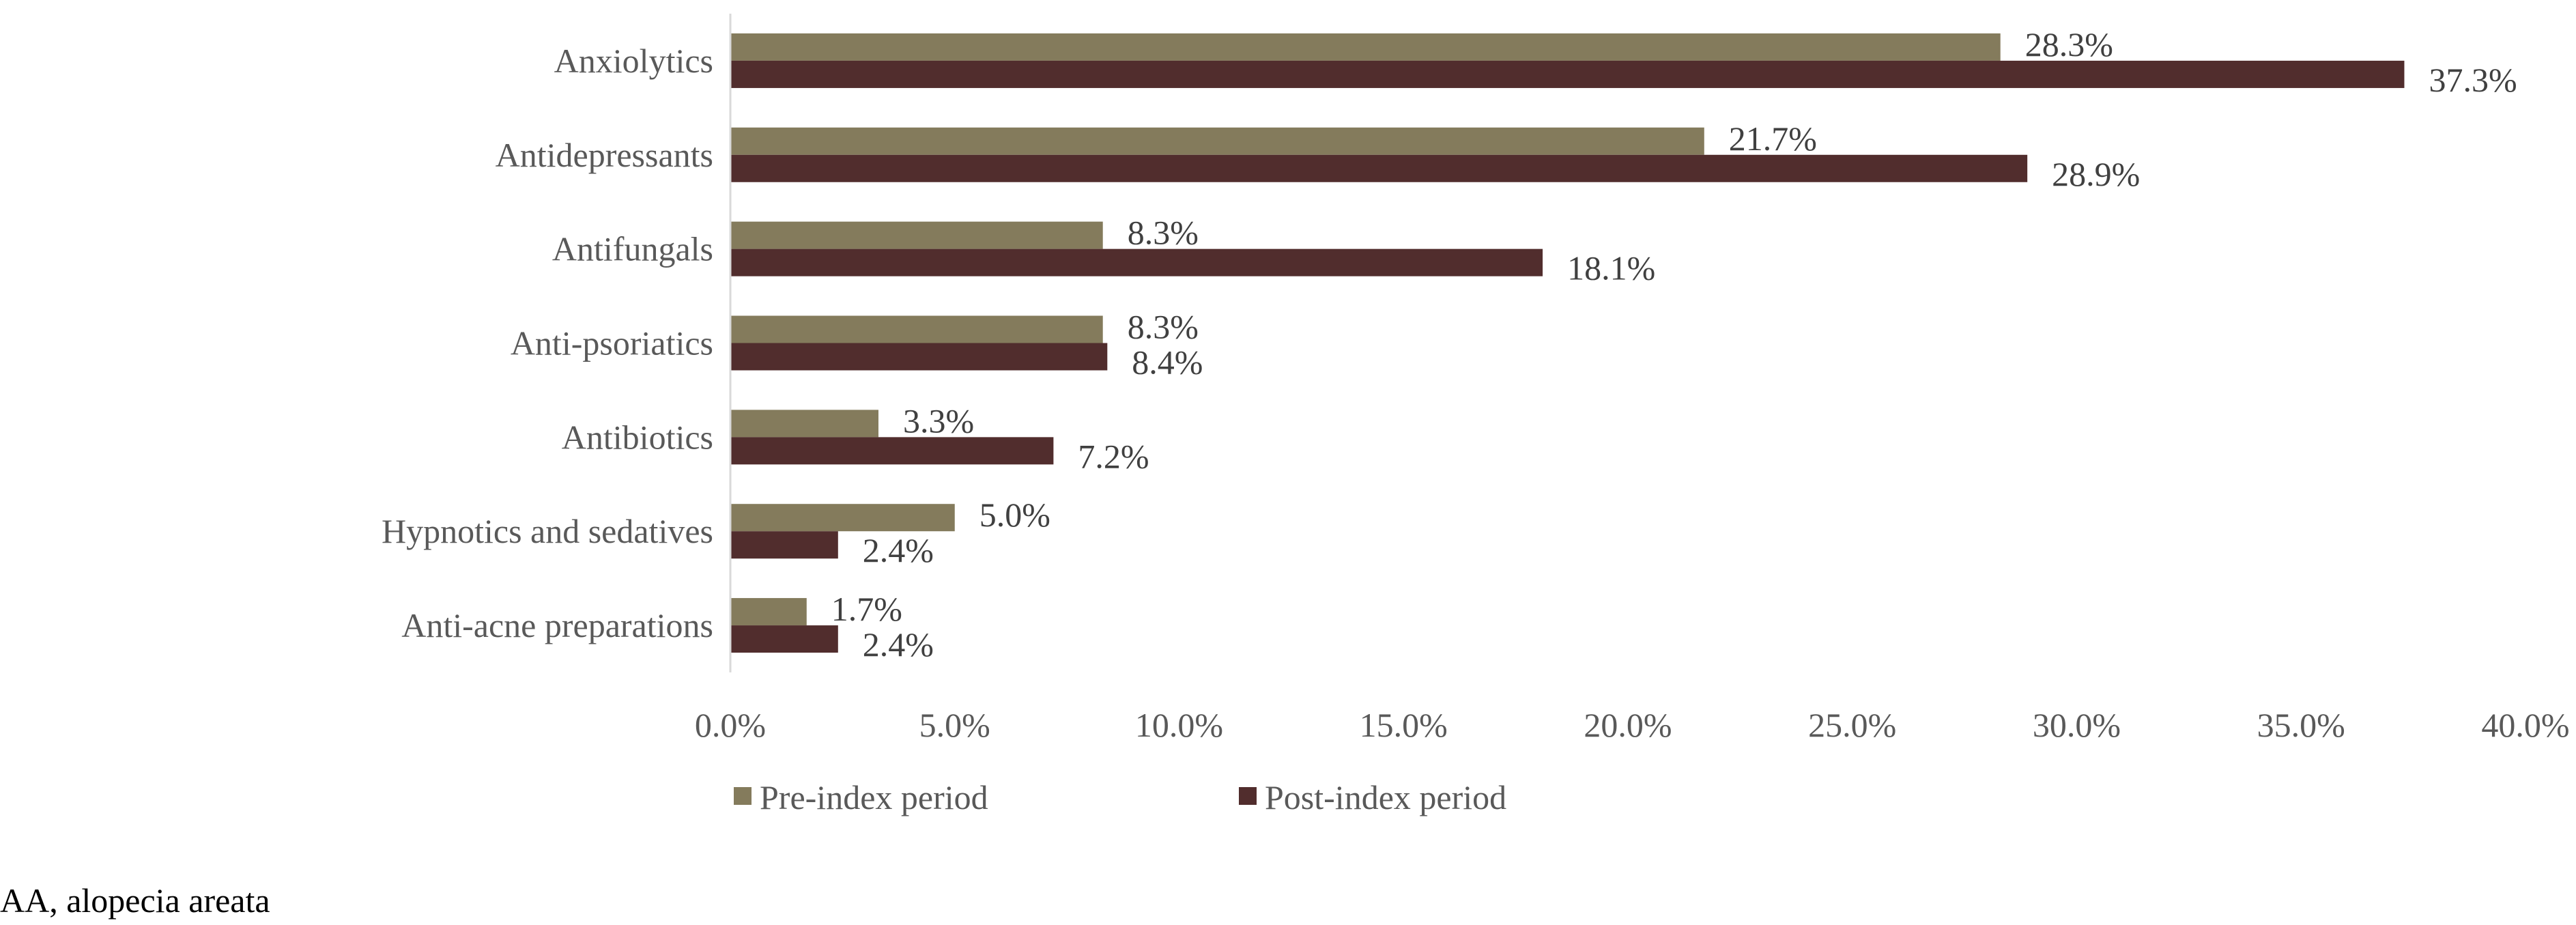  Describe the element at coordinates (954, 725) in the screenshot. I see `x-tick-label: 5.0%` at that location.